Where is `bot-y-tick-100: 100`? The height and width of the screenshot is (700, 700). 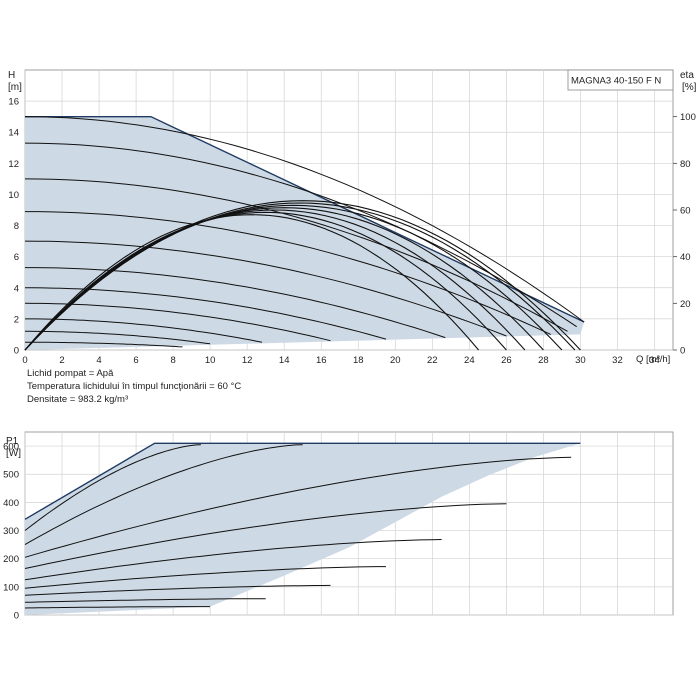
bot-y-tick-100: 100 is located at coordinates (11, 587).